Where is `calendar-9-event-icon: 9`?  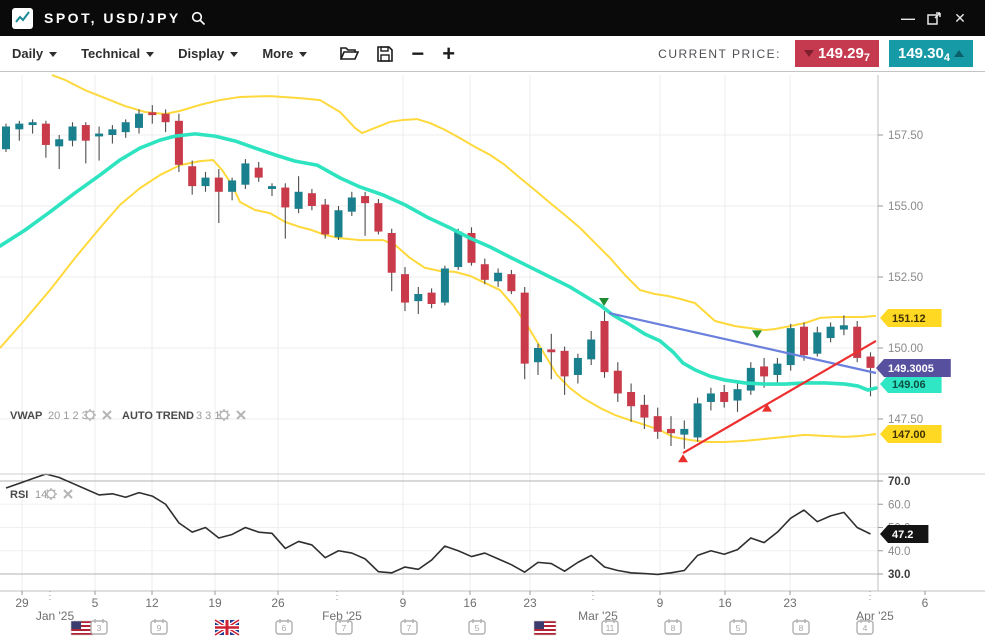 calendar-9-event-icon: 9 is located at coordinates (159, 627).